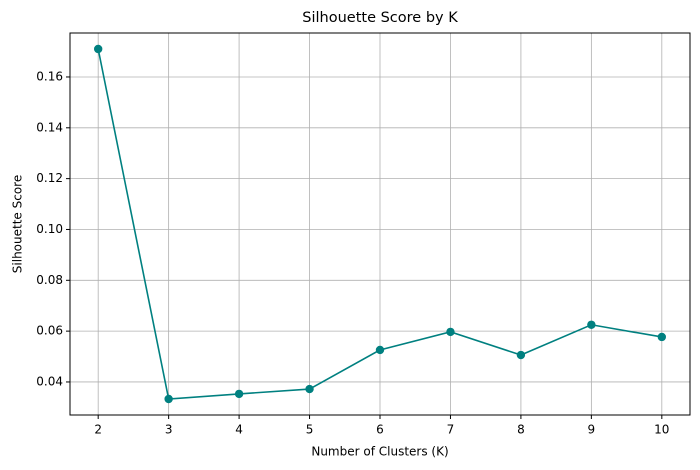 Image resolution: width=700 pixels, height=470 pixels. What do you see at coordinates (49, 127) in the screenshot?
I see `y-tick-label: 0.14` at bounding box center [49, 127].